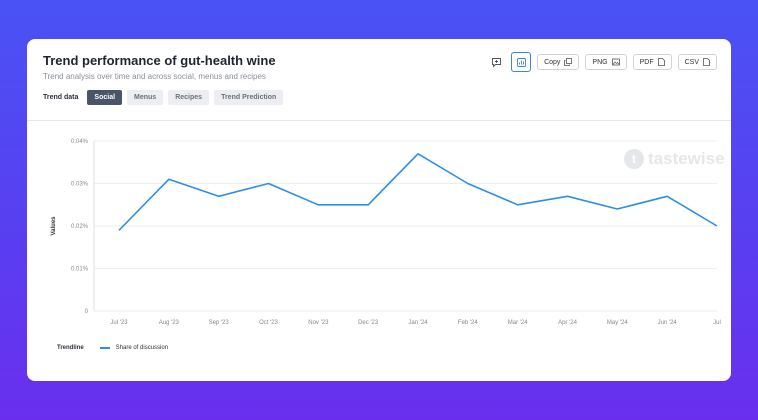  What do you see at coordinates (418, 323) in the screenshot?
I see `x-tick-label: Jan '24` at bounding box center [418, 323].